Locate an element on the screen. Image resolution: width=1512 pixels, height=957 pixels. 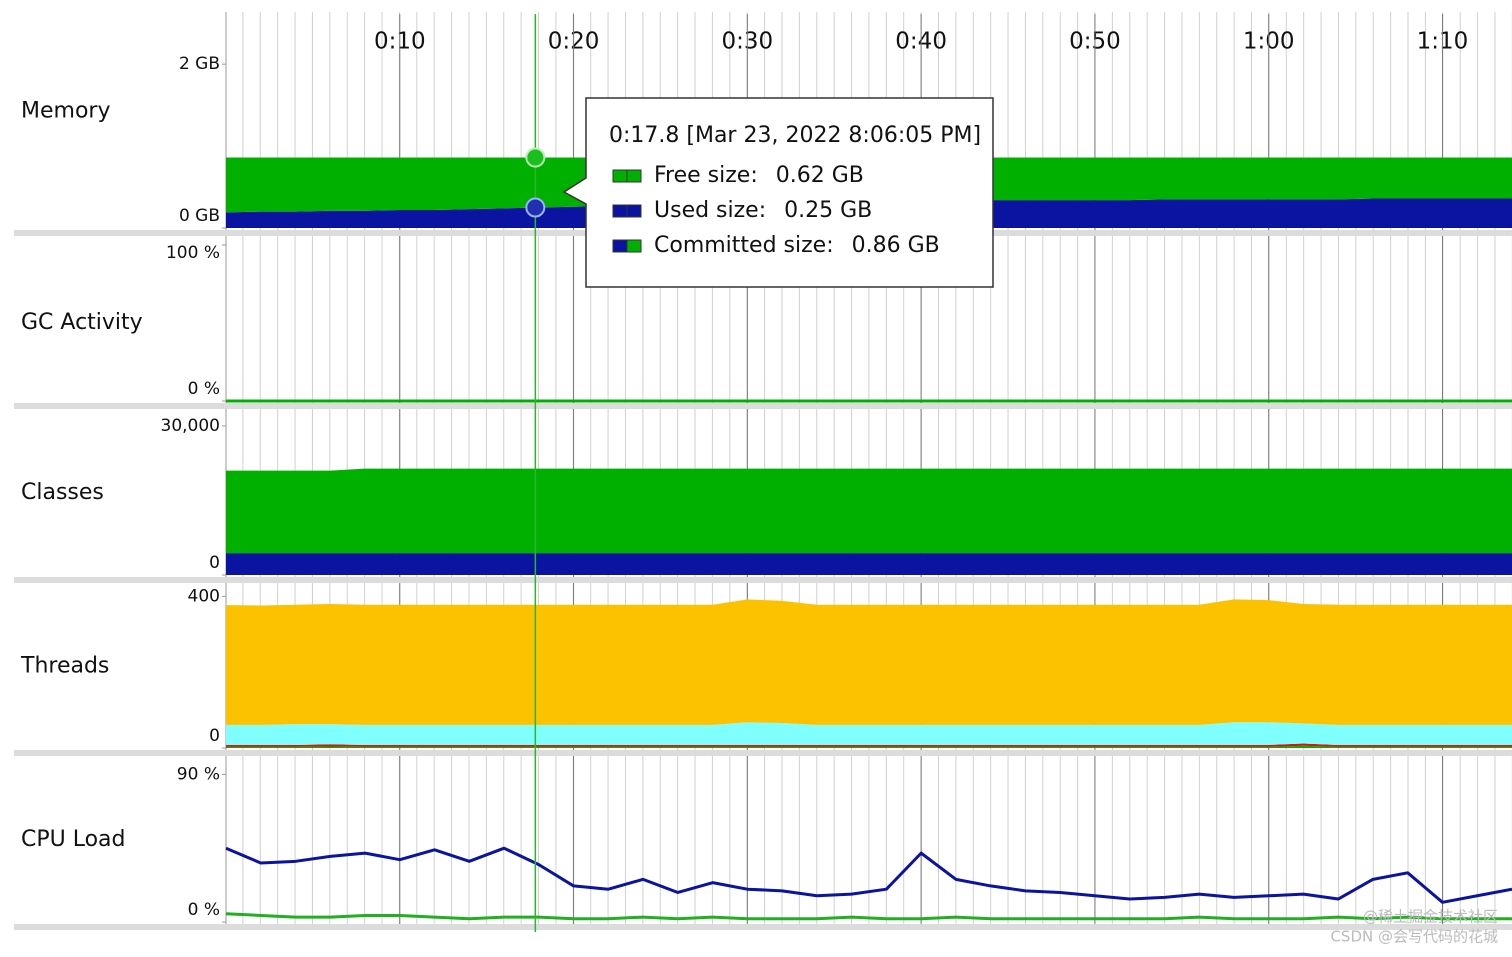
y-tick-label: 400 is located at coordinates (204, 596).